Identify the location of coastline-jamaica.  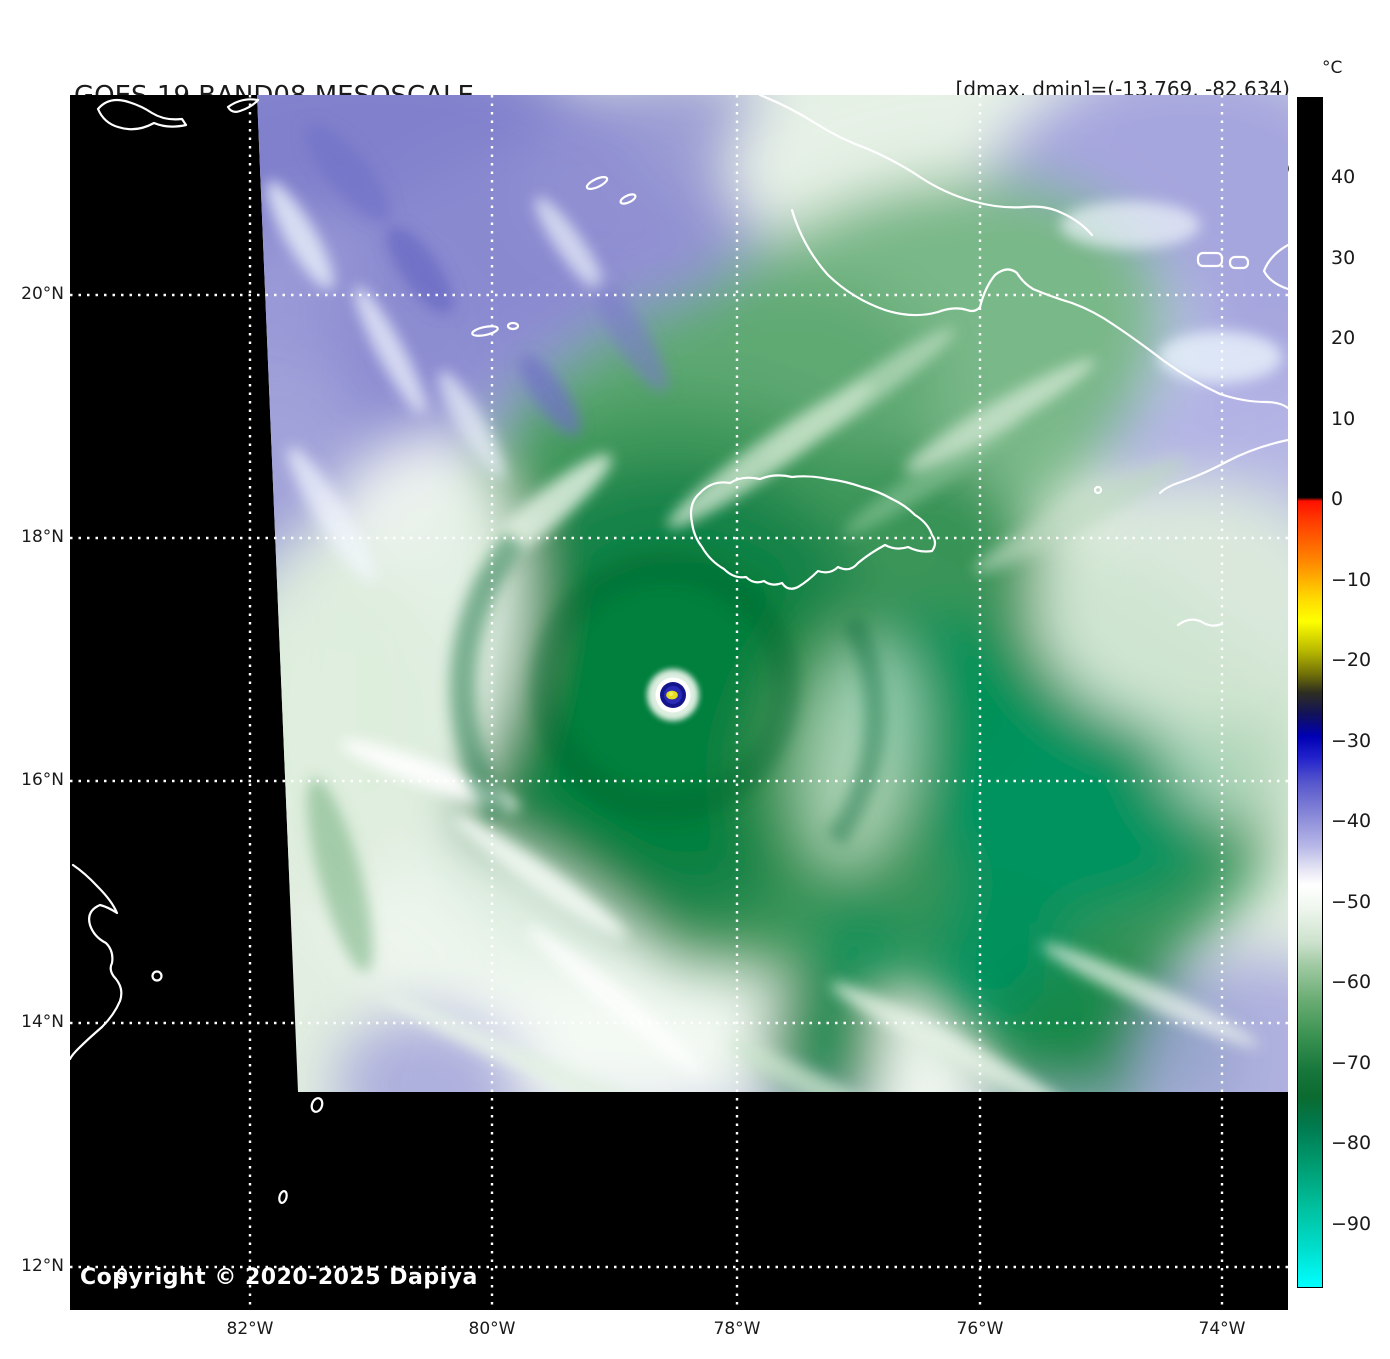
(813, 532).